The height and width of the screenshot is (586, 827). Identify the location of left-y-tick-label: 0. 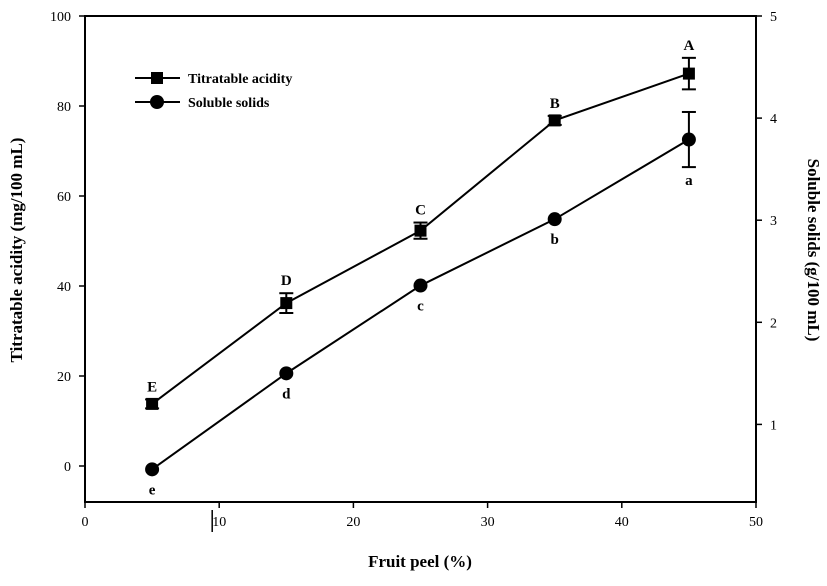
(67, 467).